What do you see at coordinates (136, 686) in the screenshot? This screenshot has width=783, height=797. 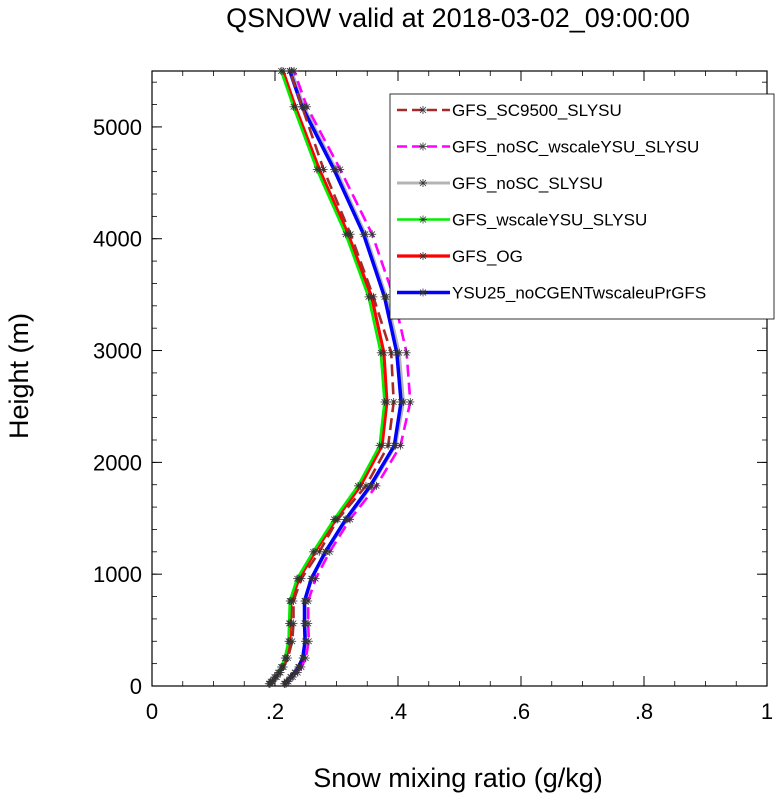 I see `y-tick-label: 0` at bounding box center [136, 686].